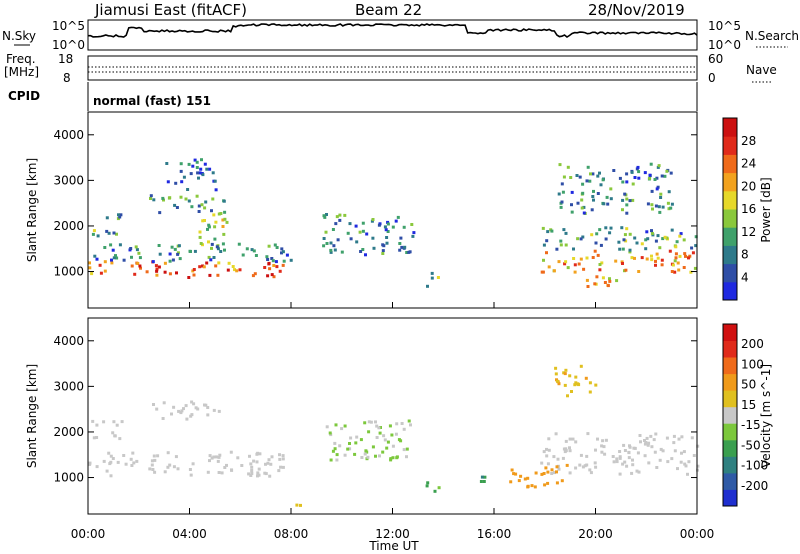 Image resolution: width=800 pixels, height=554 pixels. Describe the element at coordinates (761, 70) in the screenshot. I see `nave-label: Nave` at that location.